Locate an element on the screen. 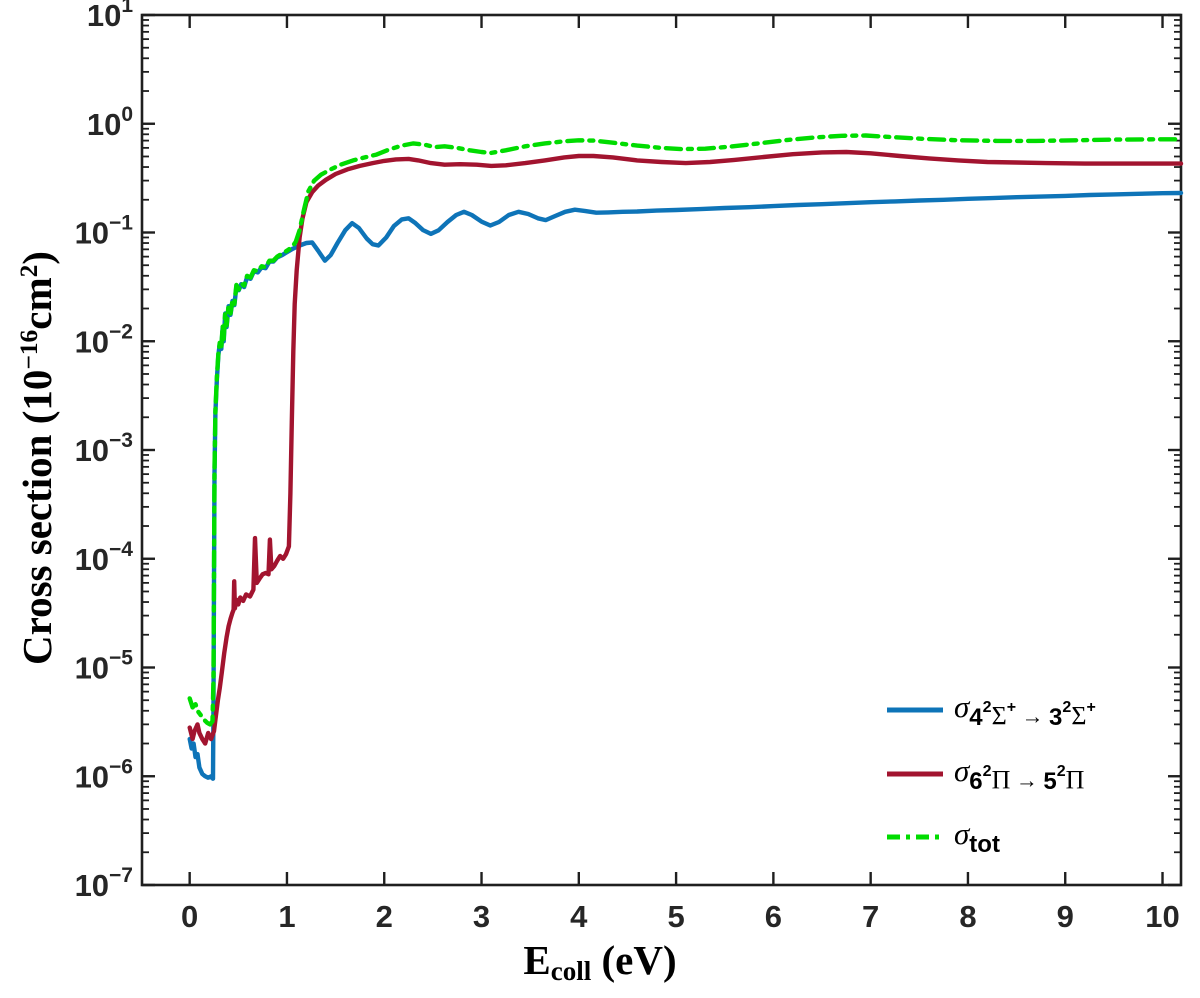  x-axis-label: Ecoll (eV) is located at coordinates (600, 961).